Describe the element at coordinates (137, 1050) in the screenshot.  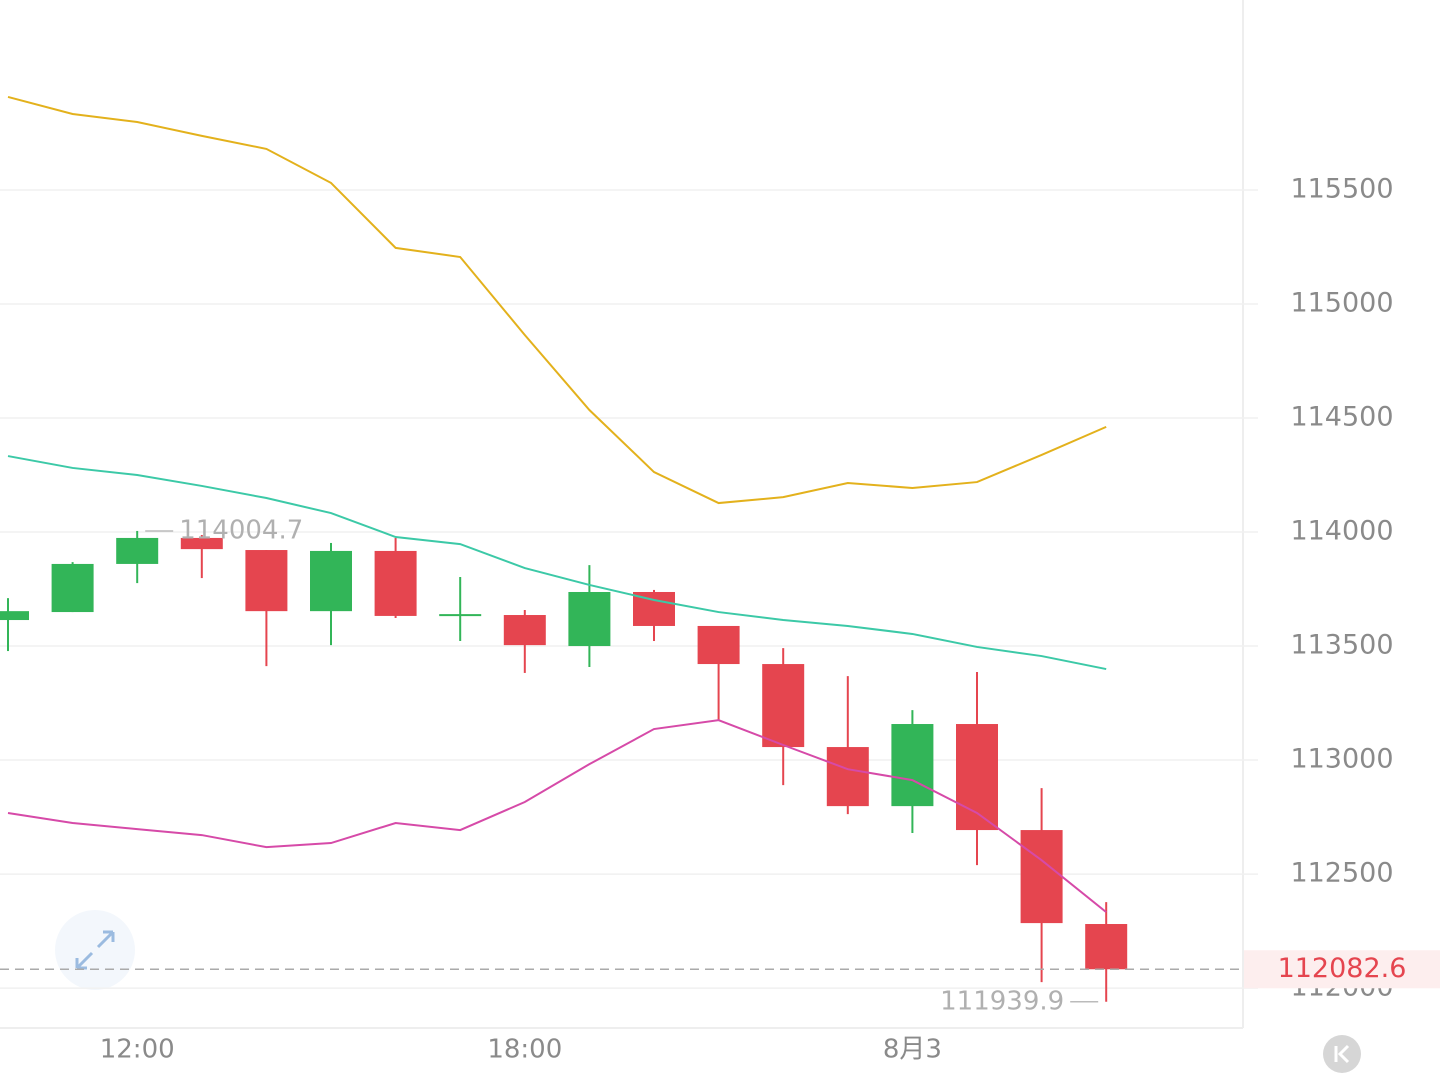
I see `x-tick-label: 12:00` at that location.